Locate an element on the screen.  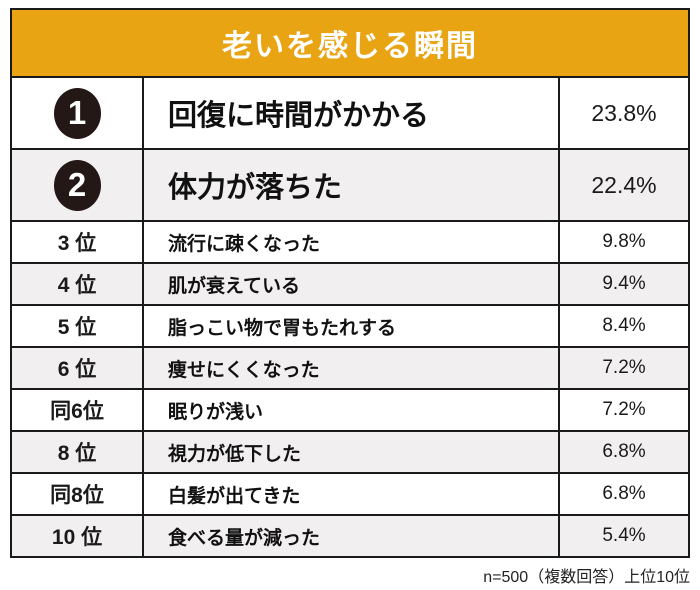
rank-cell: 3 位 is located at coordinates (77, 242).